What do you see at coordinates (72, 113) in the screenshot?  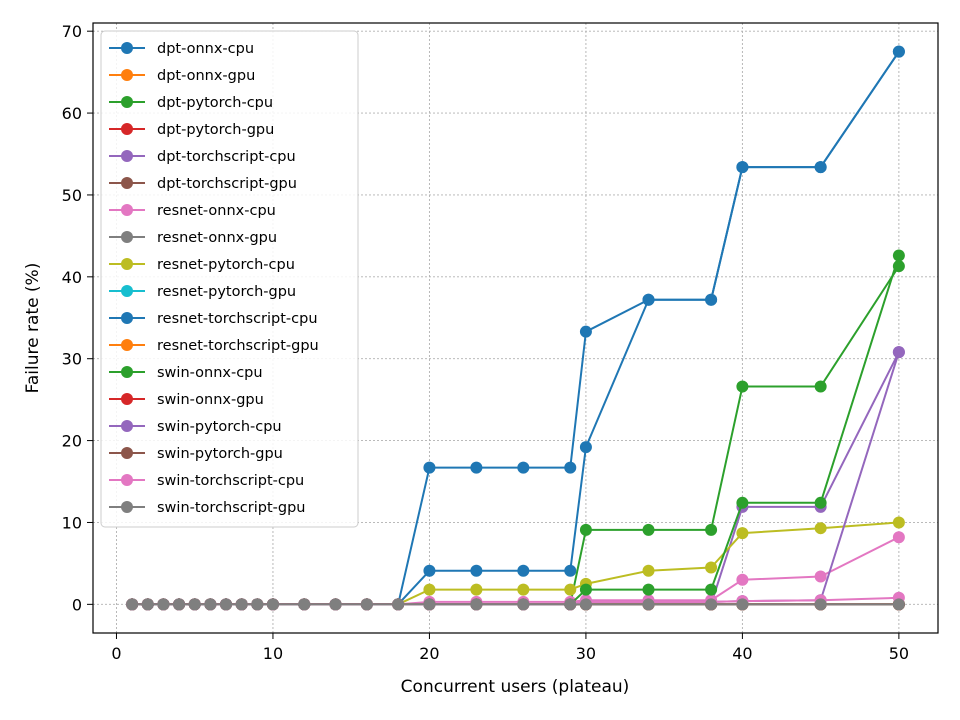 I see `y-tick-label: 60` at bounding box center [72, 113].